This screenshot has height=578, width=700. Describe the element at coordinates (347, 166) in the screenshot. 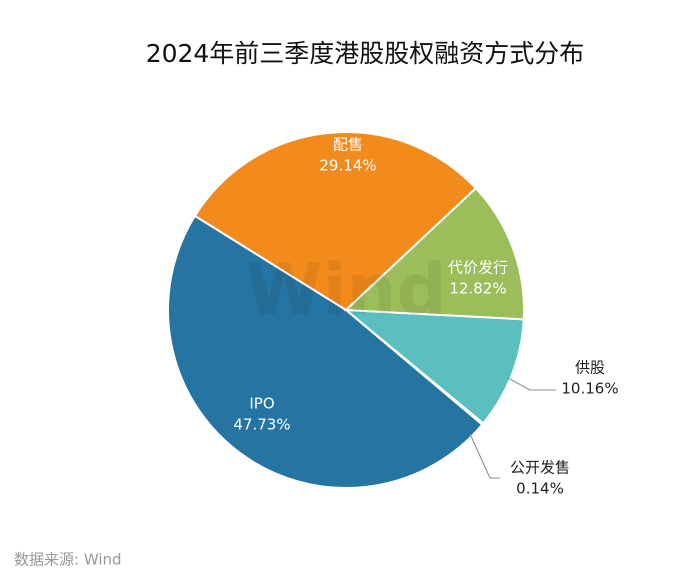

I see `slice-value-label: 29.14%` at that location.